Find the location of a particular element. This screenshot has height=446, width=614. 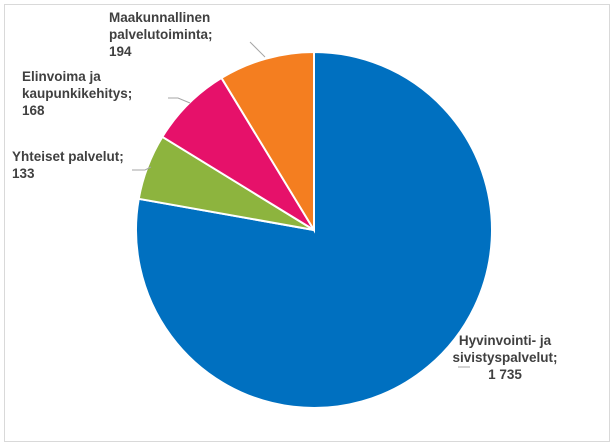

leader-line-elinvoima is located at coordinates (179, 100).